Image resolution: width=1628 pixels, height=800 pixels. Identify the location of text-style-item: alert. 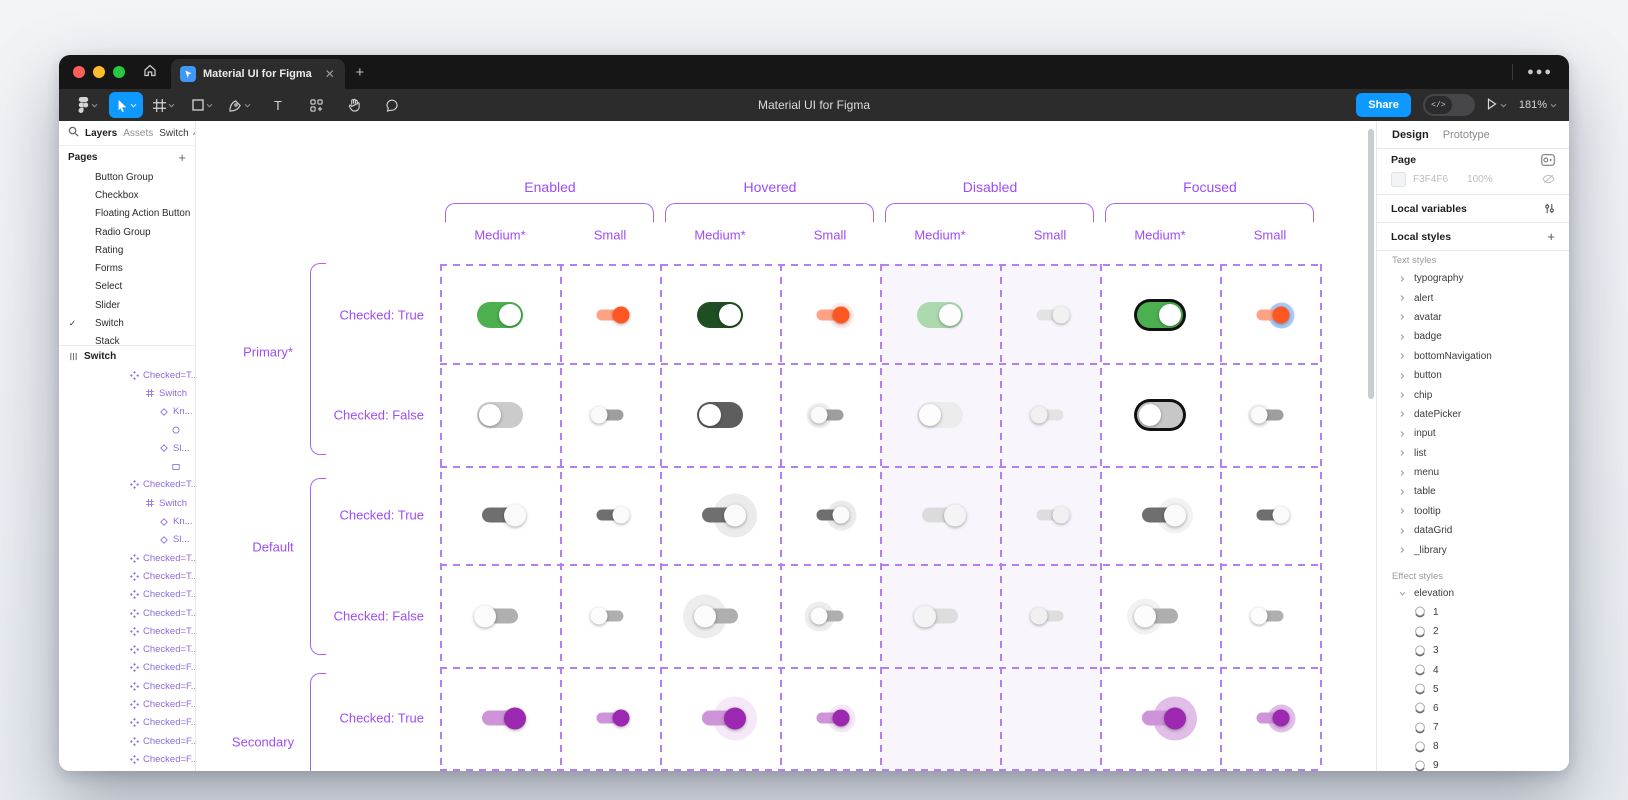
(1473, 297).